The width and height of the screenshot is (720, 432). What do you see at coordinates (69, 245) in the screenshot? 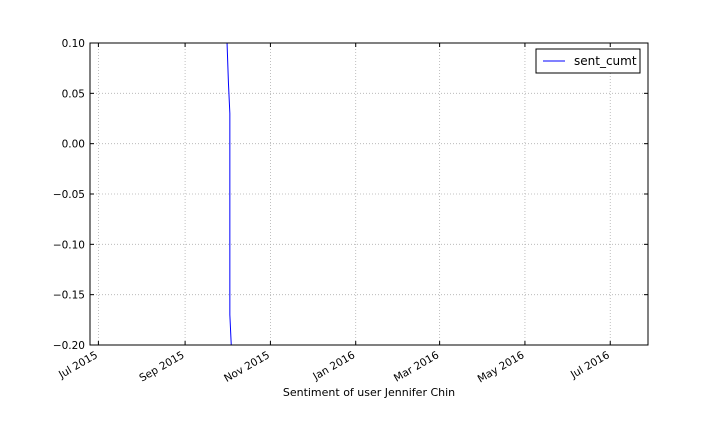
I see `y-tick-label: −0.10` at bounding box center [69, 245].